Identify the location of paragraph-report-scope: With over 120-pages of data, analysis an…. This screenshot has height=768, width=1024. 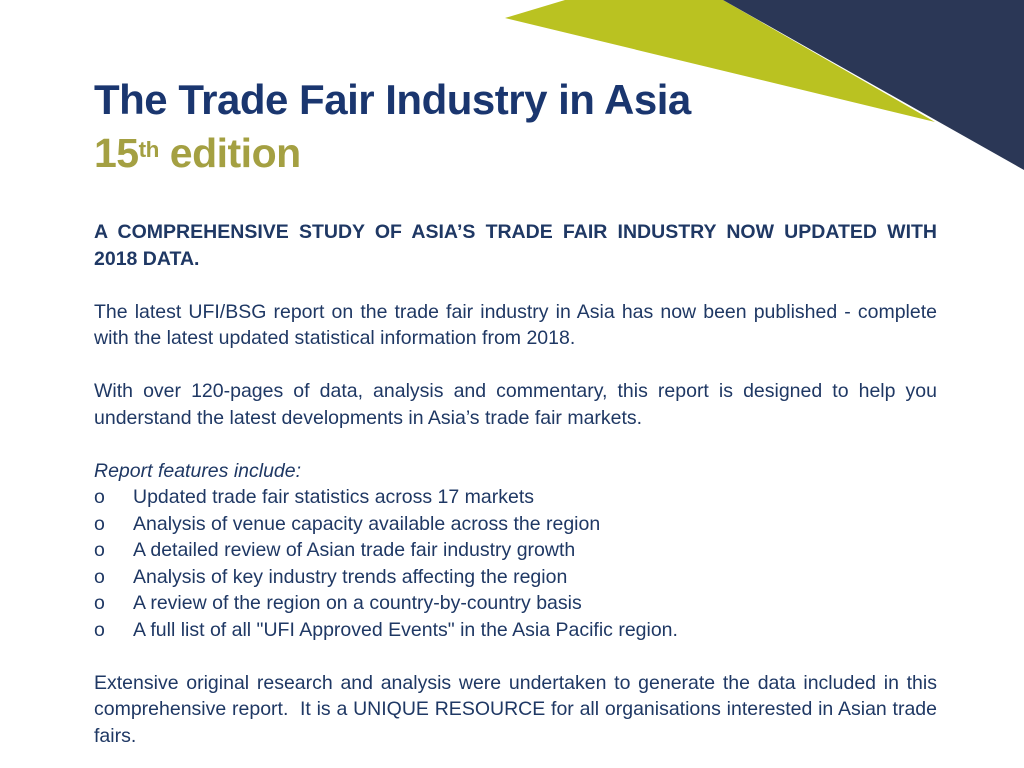
(518, 404).